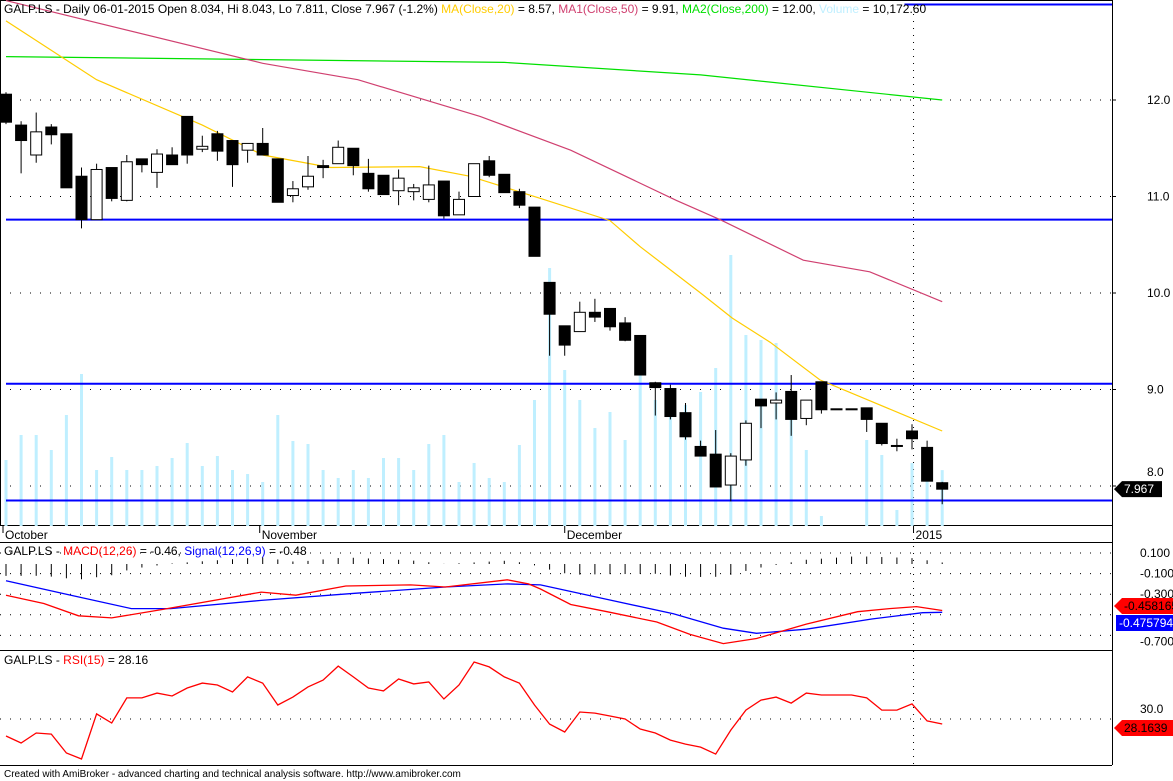  What do you see at coordinates (1148, 606) in the screenshot?
I see `macd-value-tag: -0.458165` at bounding box center [1148, 606].